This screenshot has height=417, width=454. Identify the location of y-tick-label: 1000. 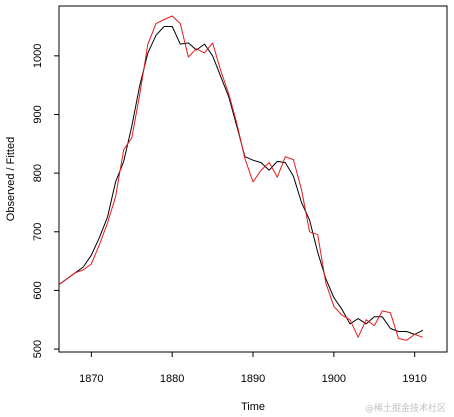
(38, 56).